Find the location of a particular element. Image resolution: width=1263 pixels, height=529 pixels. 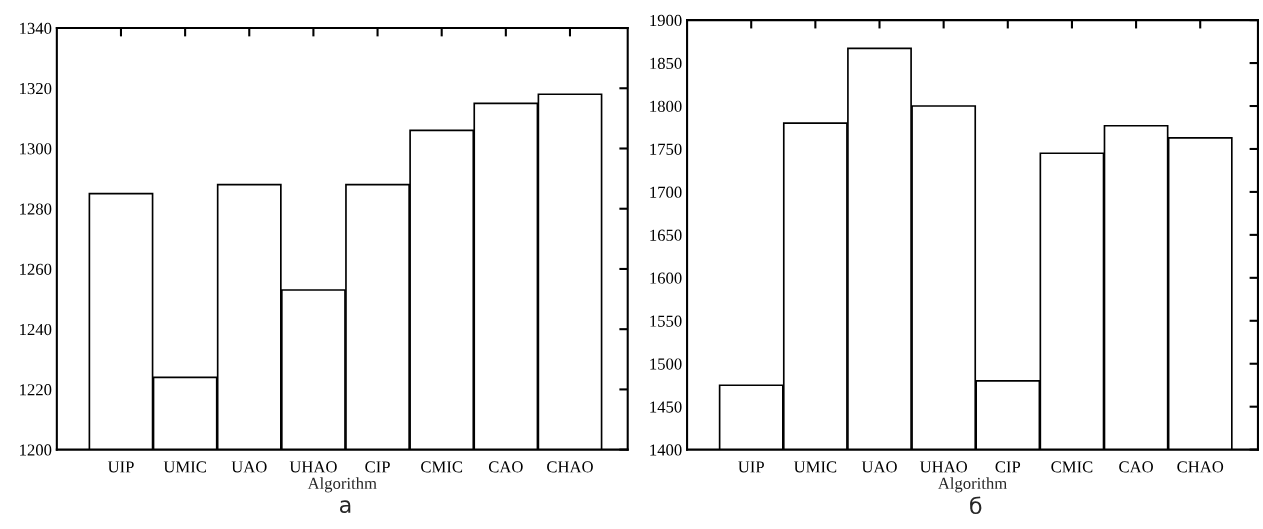

y-tick-label: 1340 is located at coordinates (36, 28).